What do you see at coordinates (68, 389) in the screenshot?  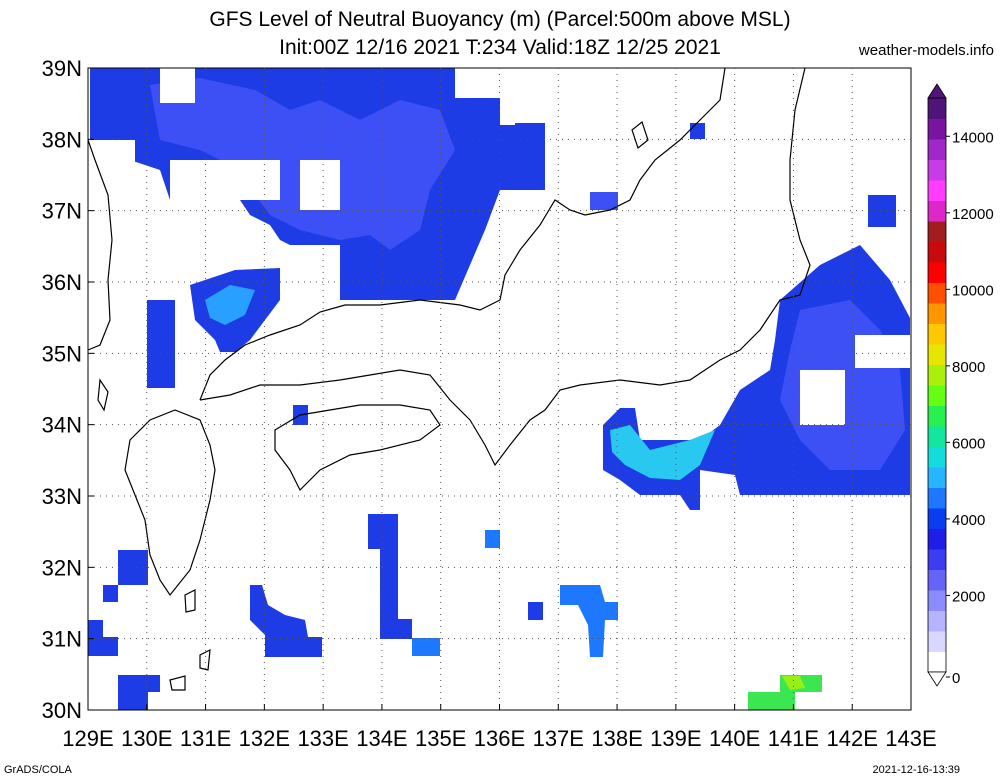 I see `lat-axis: 30N 31N 32N 33N 34N 35N 36N 37N 38N 39N` at bounding box center [68, 389].